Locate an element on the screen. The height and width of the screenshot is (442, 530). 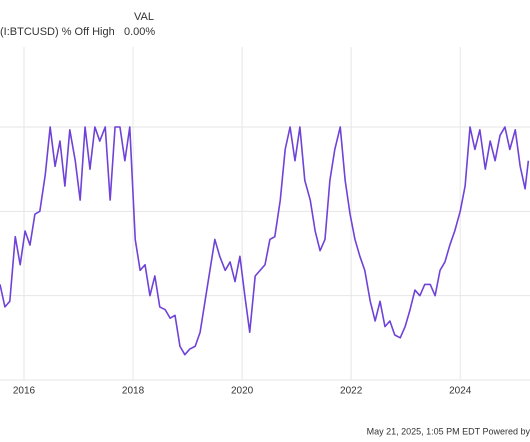
x-tick-label: 2024 is located at coordinates (460, 391).